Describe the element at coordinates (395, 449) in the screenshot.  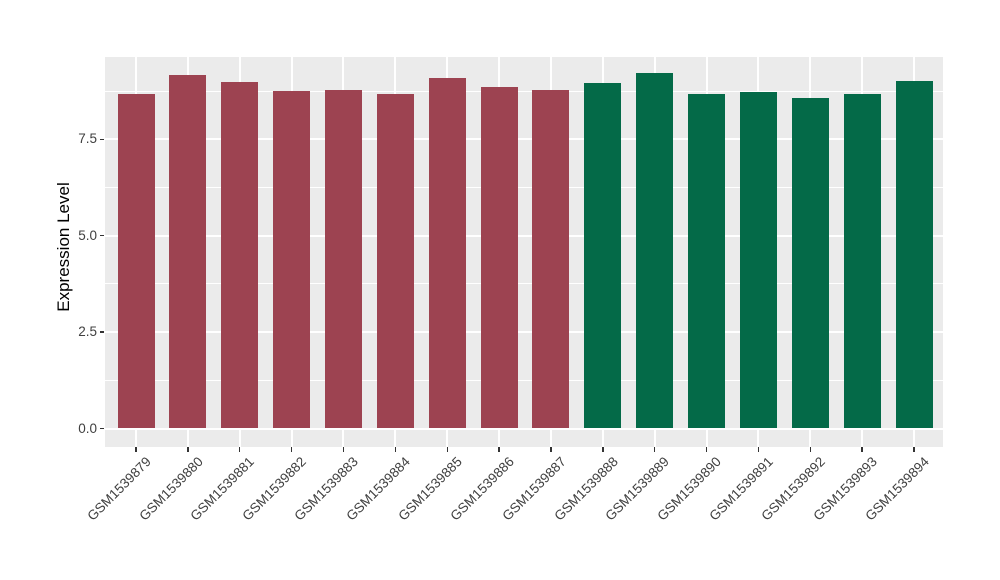
I see `x-tick-mark-GSM1539884` at that location.